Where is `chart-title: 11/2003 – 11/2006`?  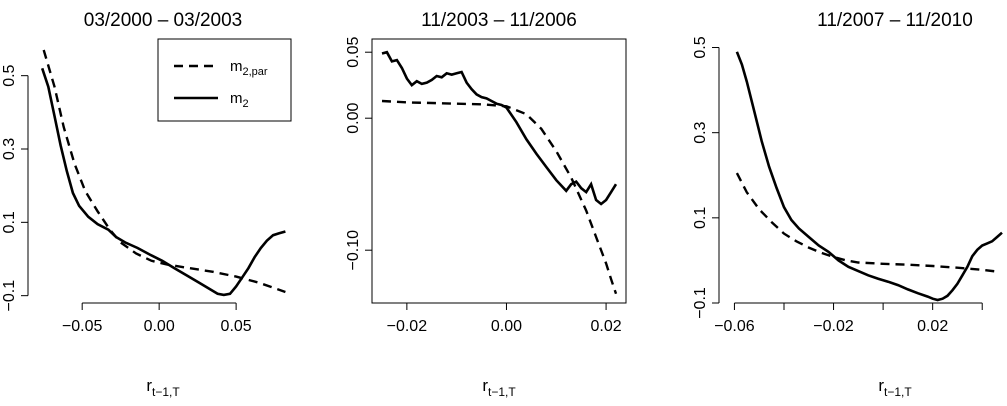 chart-title: 11/2003 – 11/2006 is located at coordinates (499, 20).